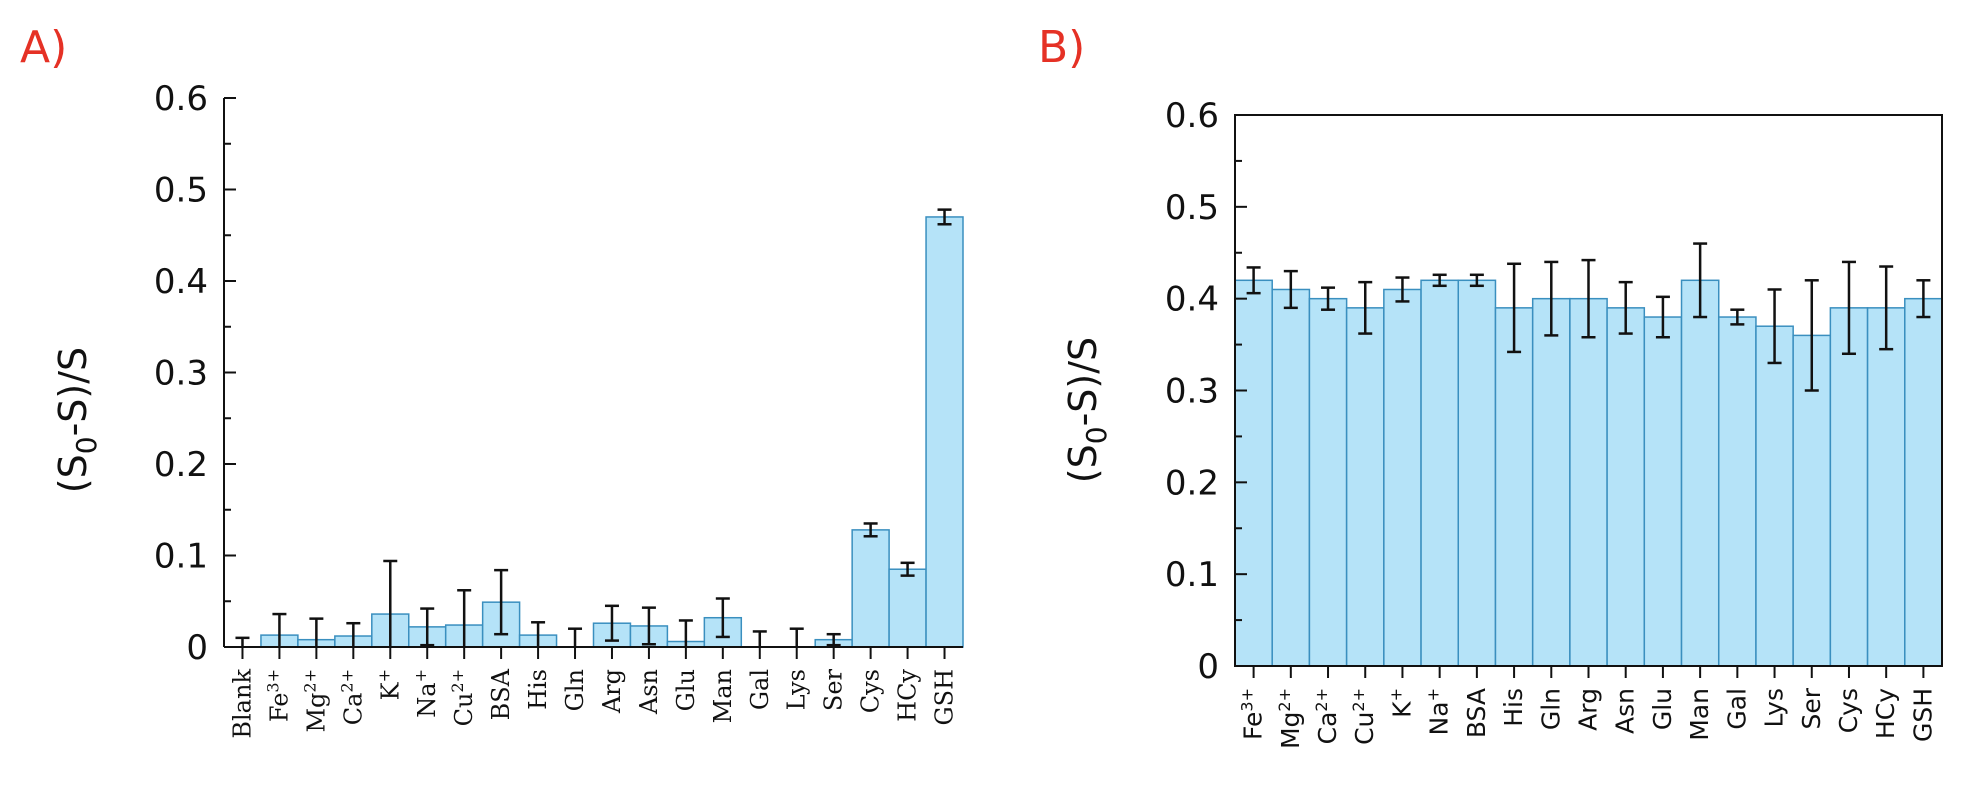 The image size is (1982, 800). What do you see at coordinates (538, 689) in the screenshot?
I see `panel-a-xtick-label-His: His` at bounding box center [538, 689].